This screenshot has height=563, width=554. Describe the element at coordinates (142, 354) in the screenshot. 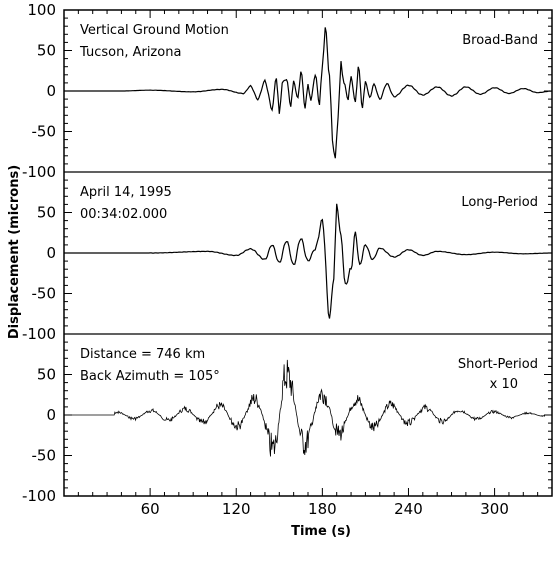

I see `panel-annotation: Distance = 746 km` at that location.